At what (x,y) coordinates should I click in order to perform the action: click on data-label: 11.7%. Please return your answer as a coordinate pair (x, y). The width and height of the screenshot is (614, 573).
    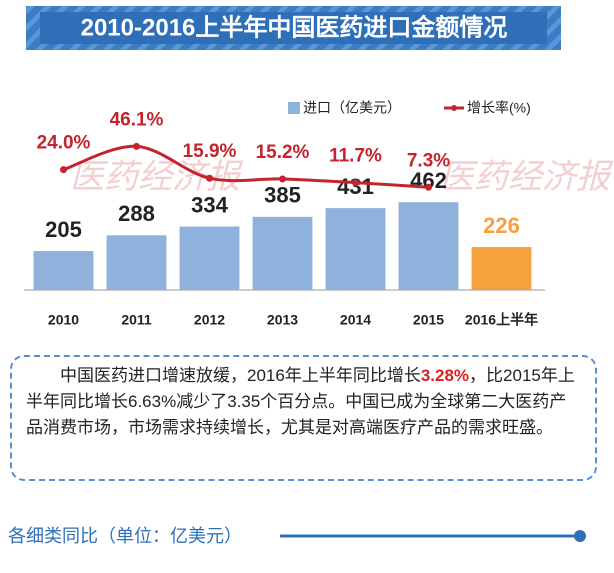
    Looking at the image, I should click on (355, 156).